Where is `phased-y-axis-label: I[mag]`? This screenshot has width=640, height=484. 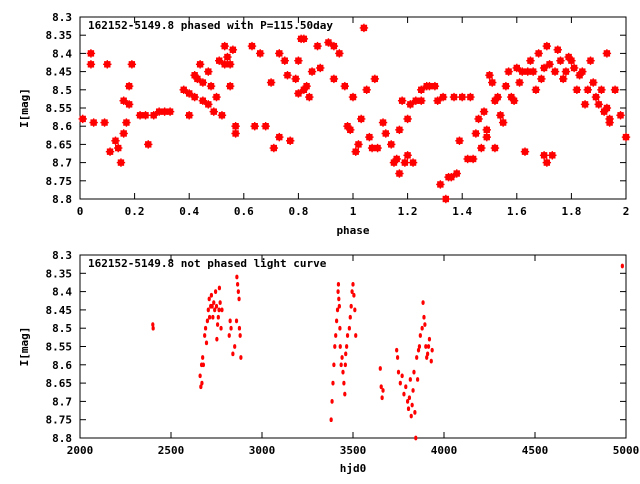
phased-y-axis-label: I[mag] is located at coordinates (24, 108).